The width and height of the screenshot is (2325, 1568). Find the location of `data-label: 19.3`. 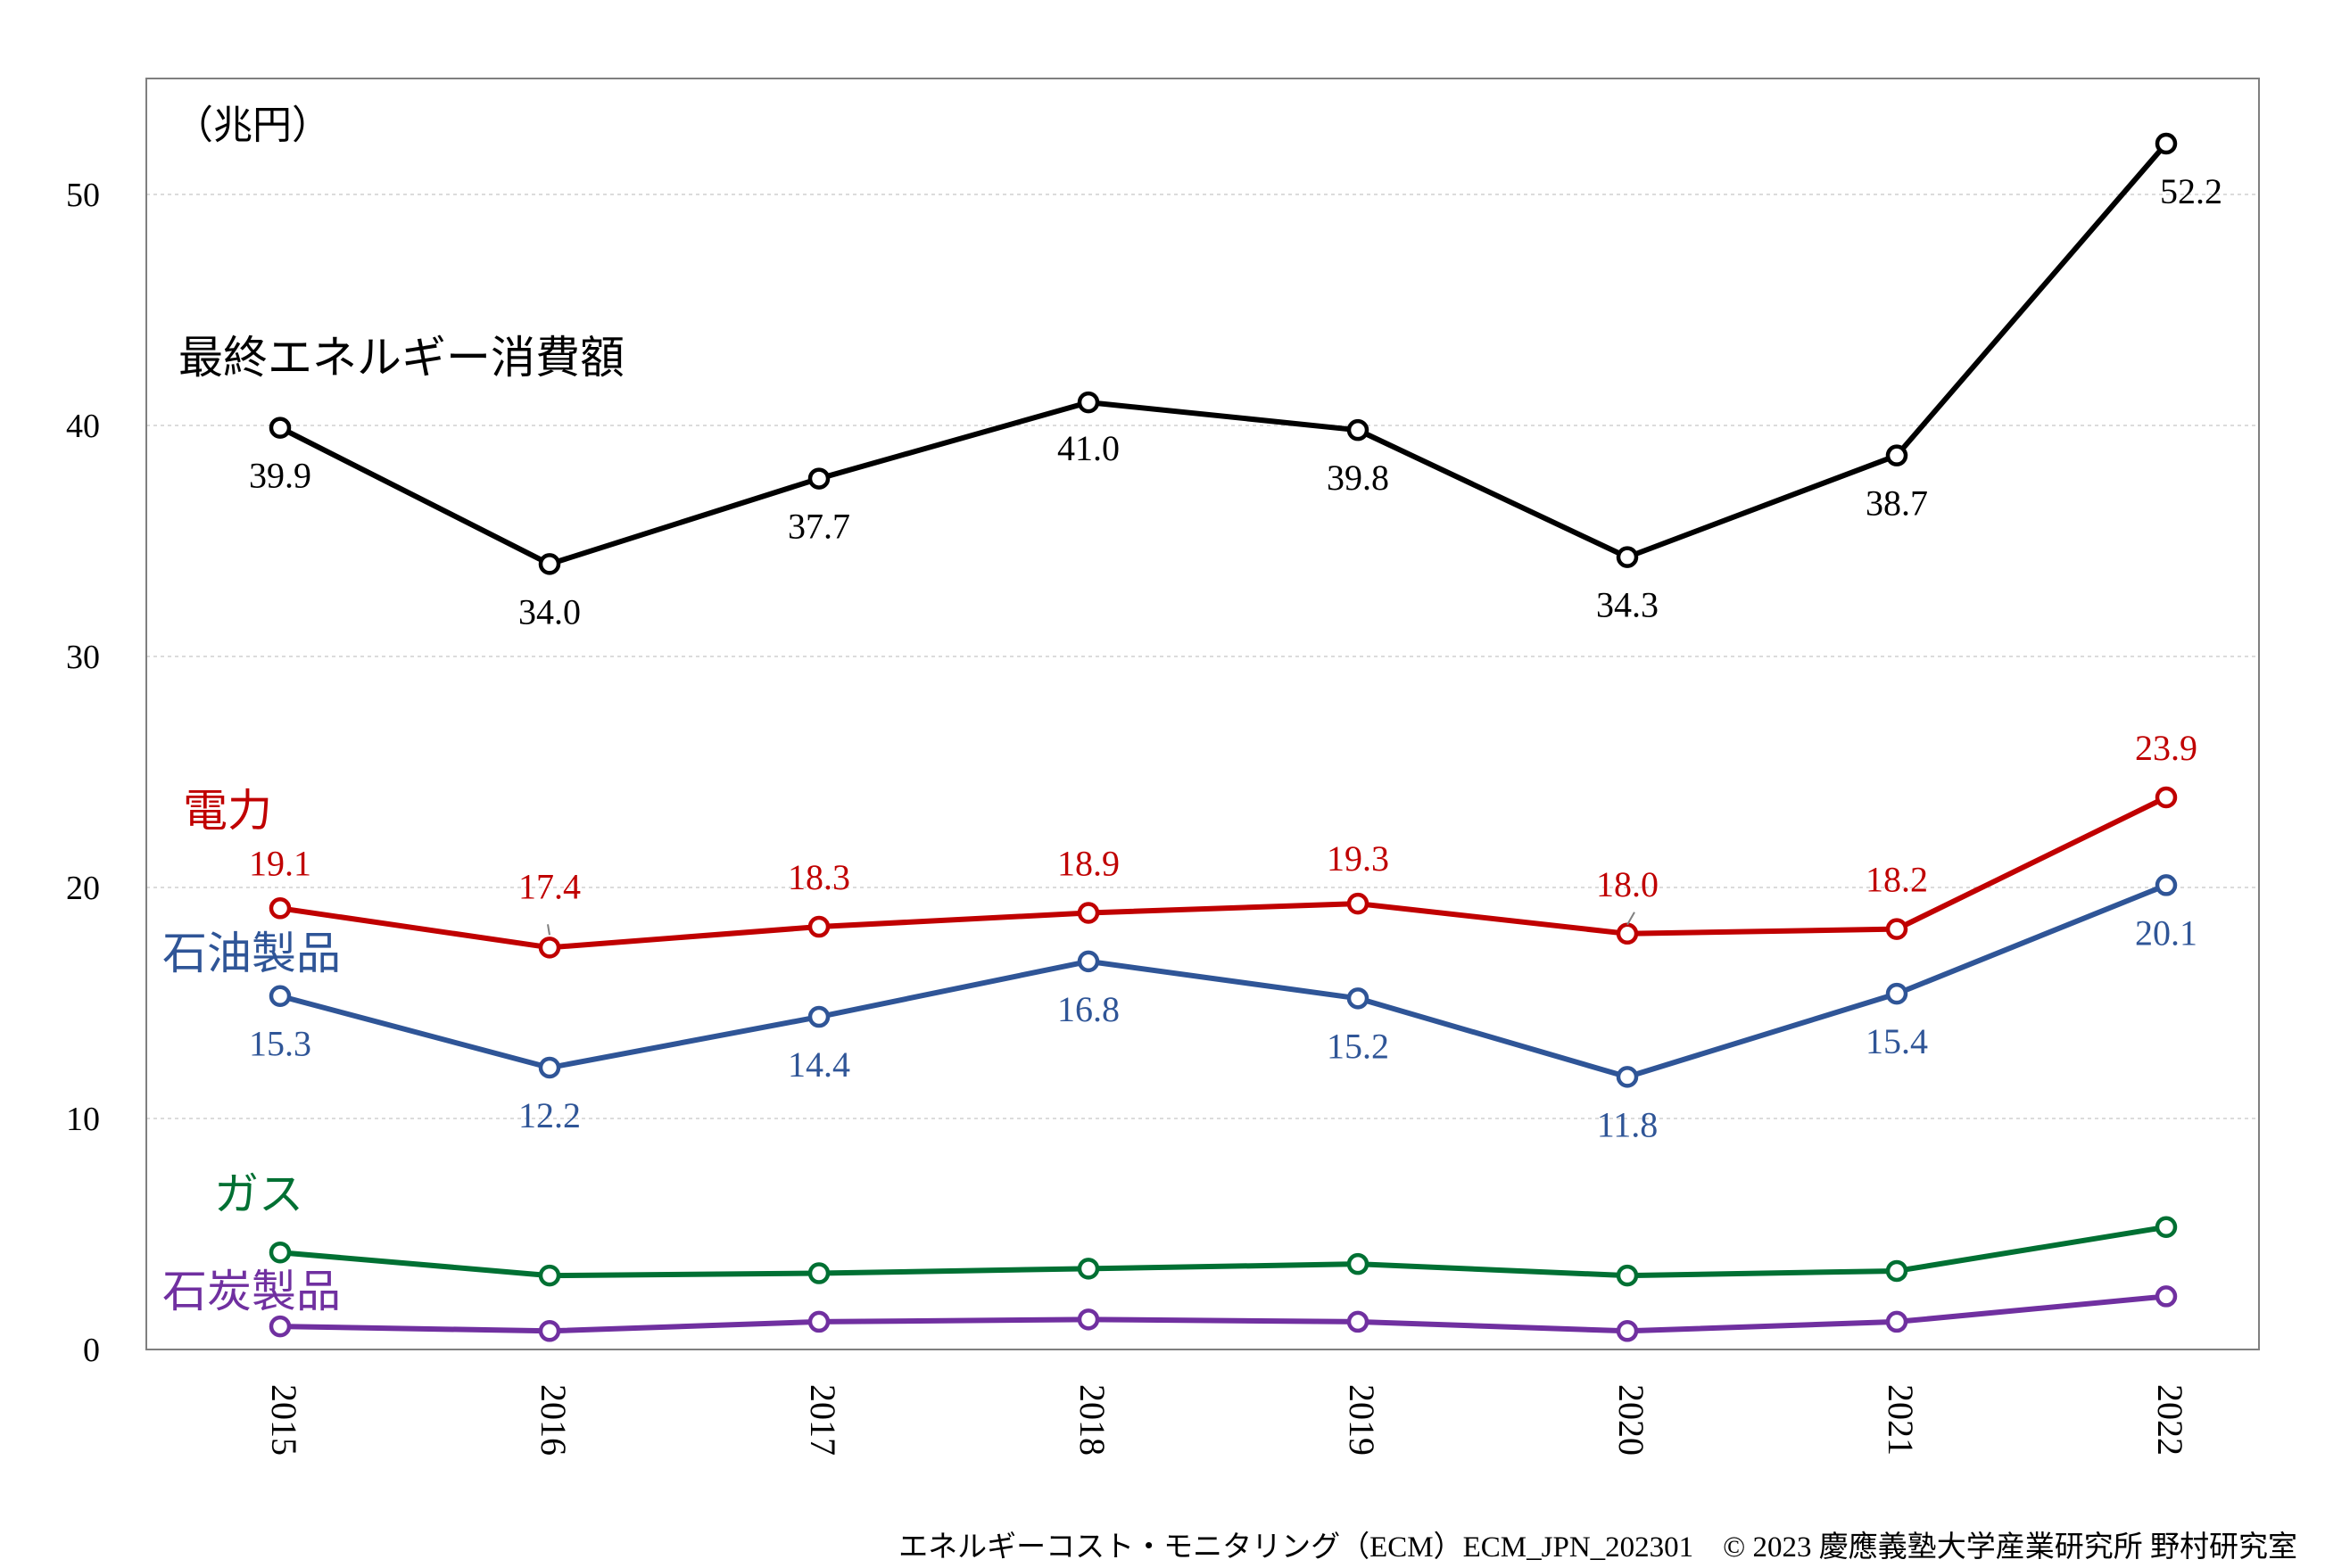

data-label: 19.3 is located at coordinates (1358, 858).